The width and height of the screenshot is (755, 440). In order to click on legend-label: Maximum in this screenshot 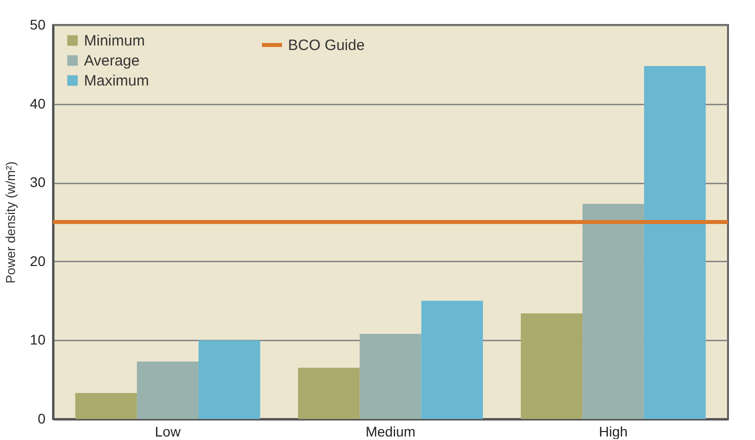, I will do `click(117, 81)`.